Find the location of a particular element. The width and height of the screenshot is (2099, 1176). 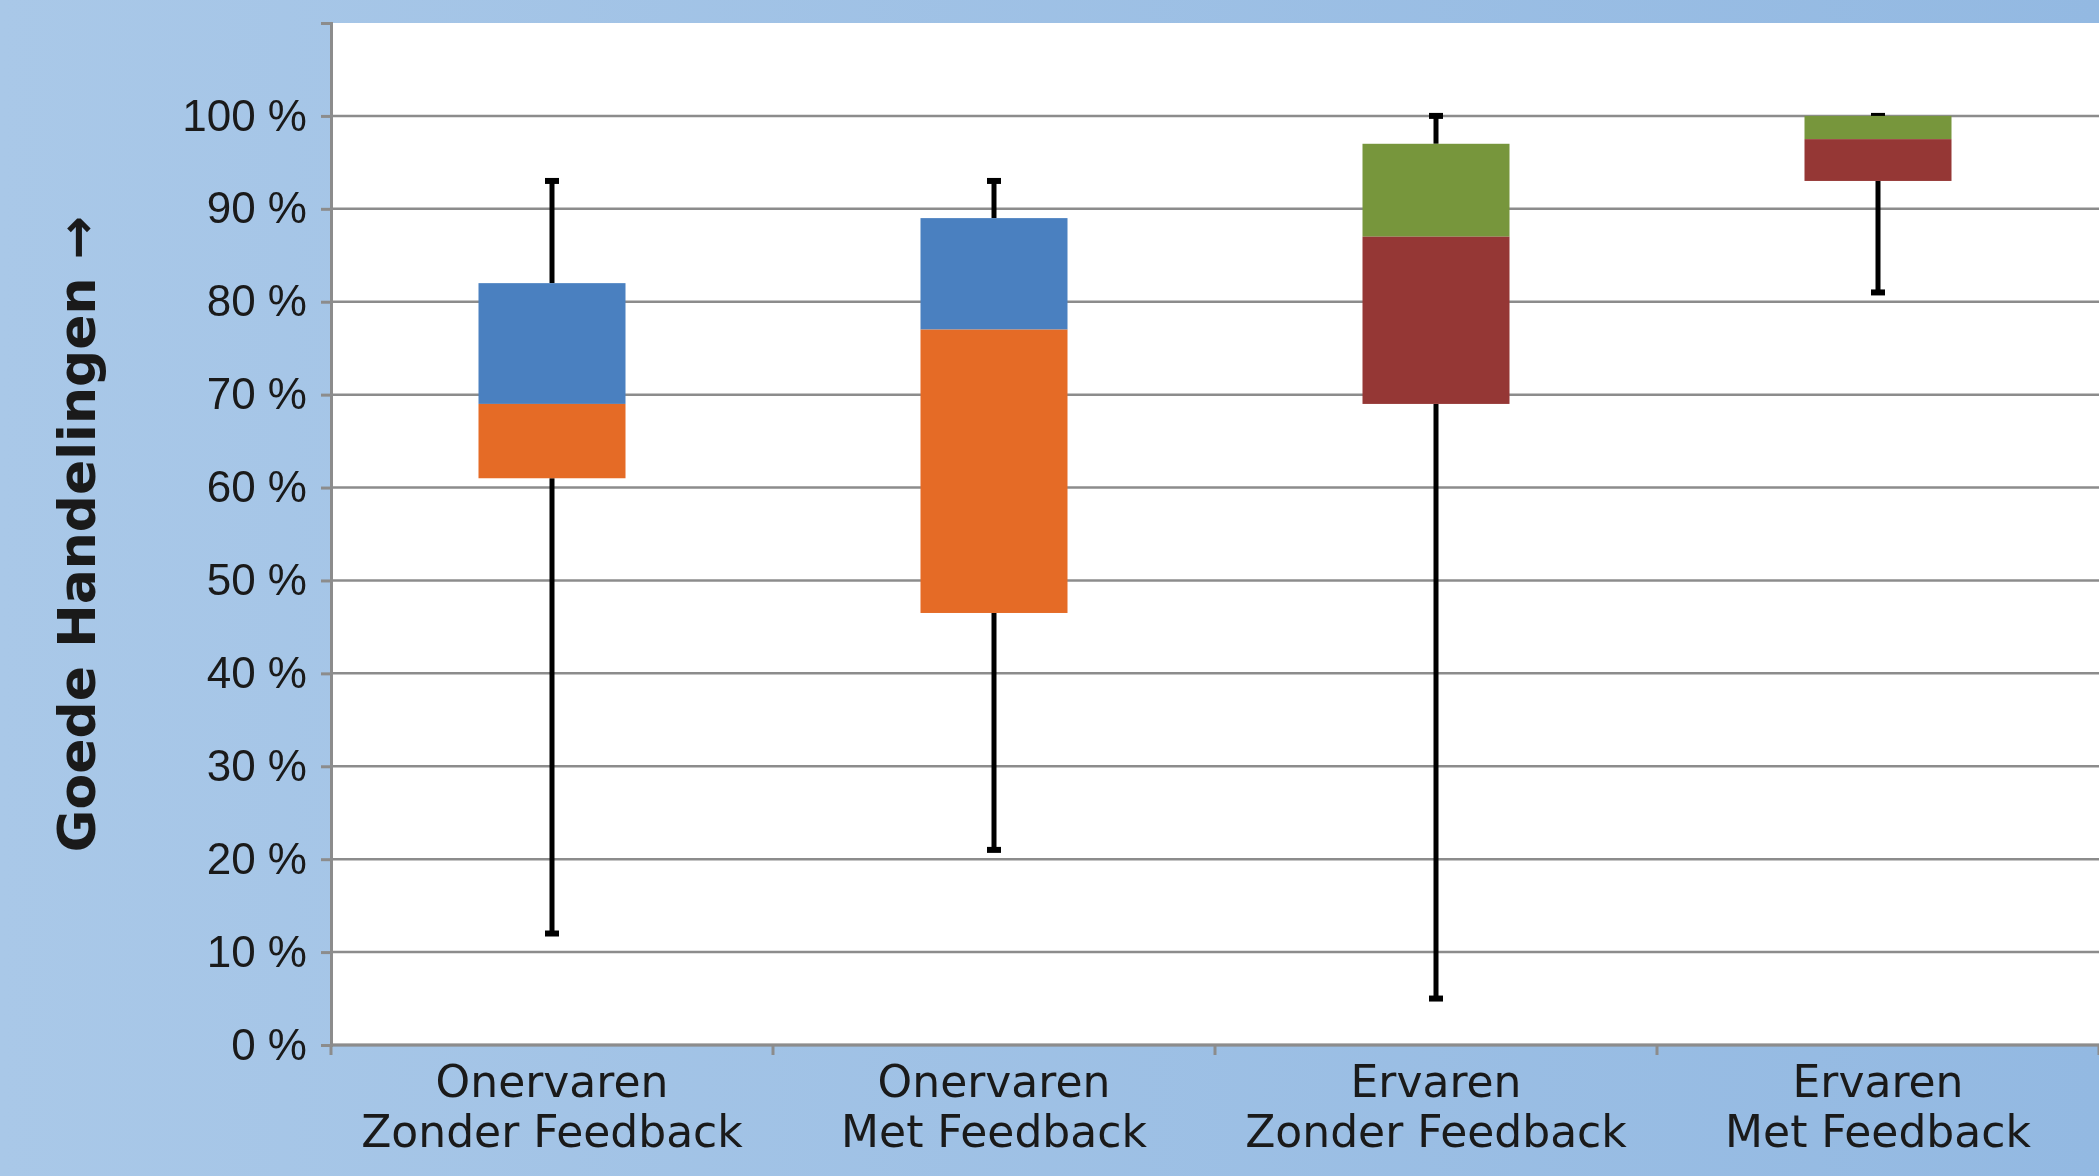

x-tick-label: Ervaren Zonder Feedback is located at coordinates (1436, 1106).